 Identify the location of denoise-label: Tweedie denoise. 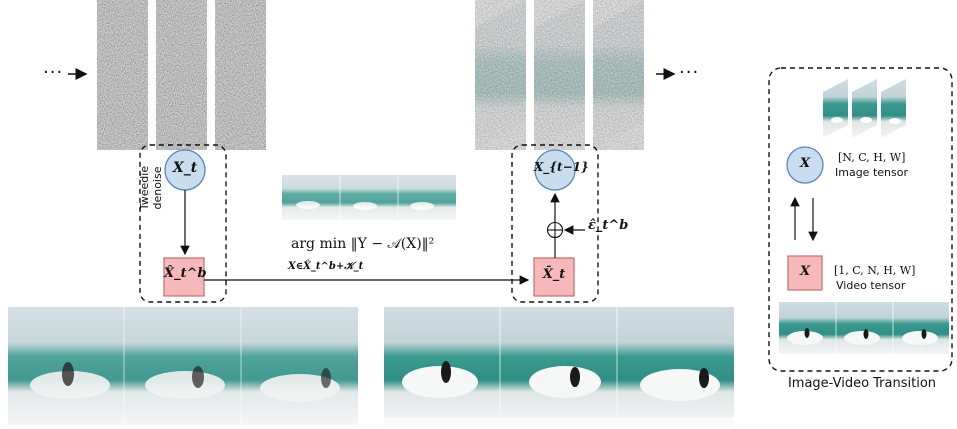
(151, 188).